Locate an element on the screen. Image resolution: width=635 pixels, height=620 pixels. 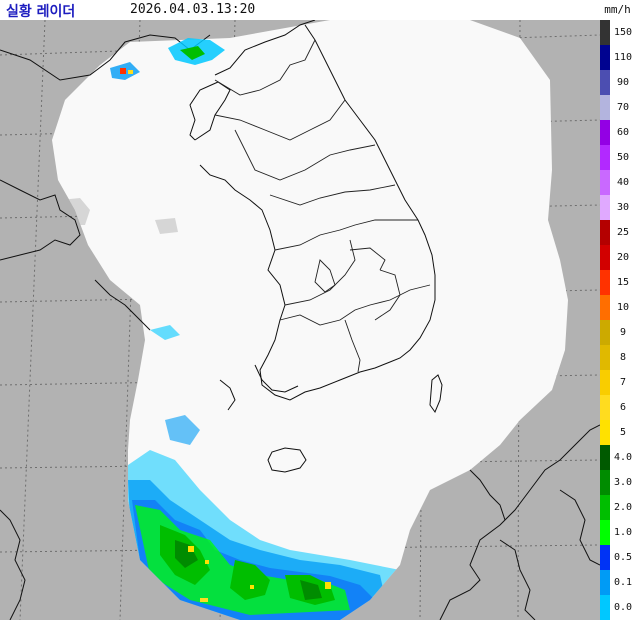
scale-label: 40 is located at coordinates (623, 182).